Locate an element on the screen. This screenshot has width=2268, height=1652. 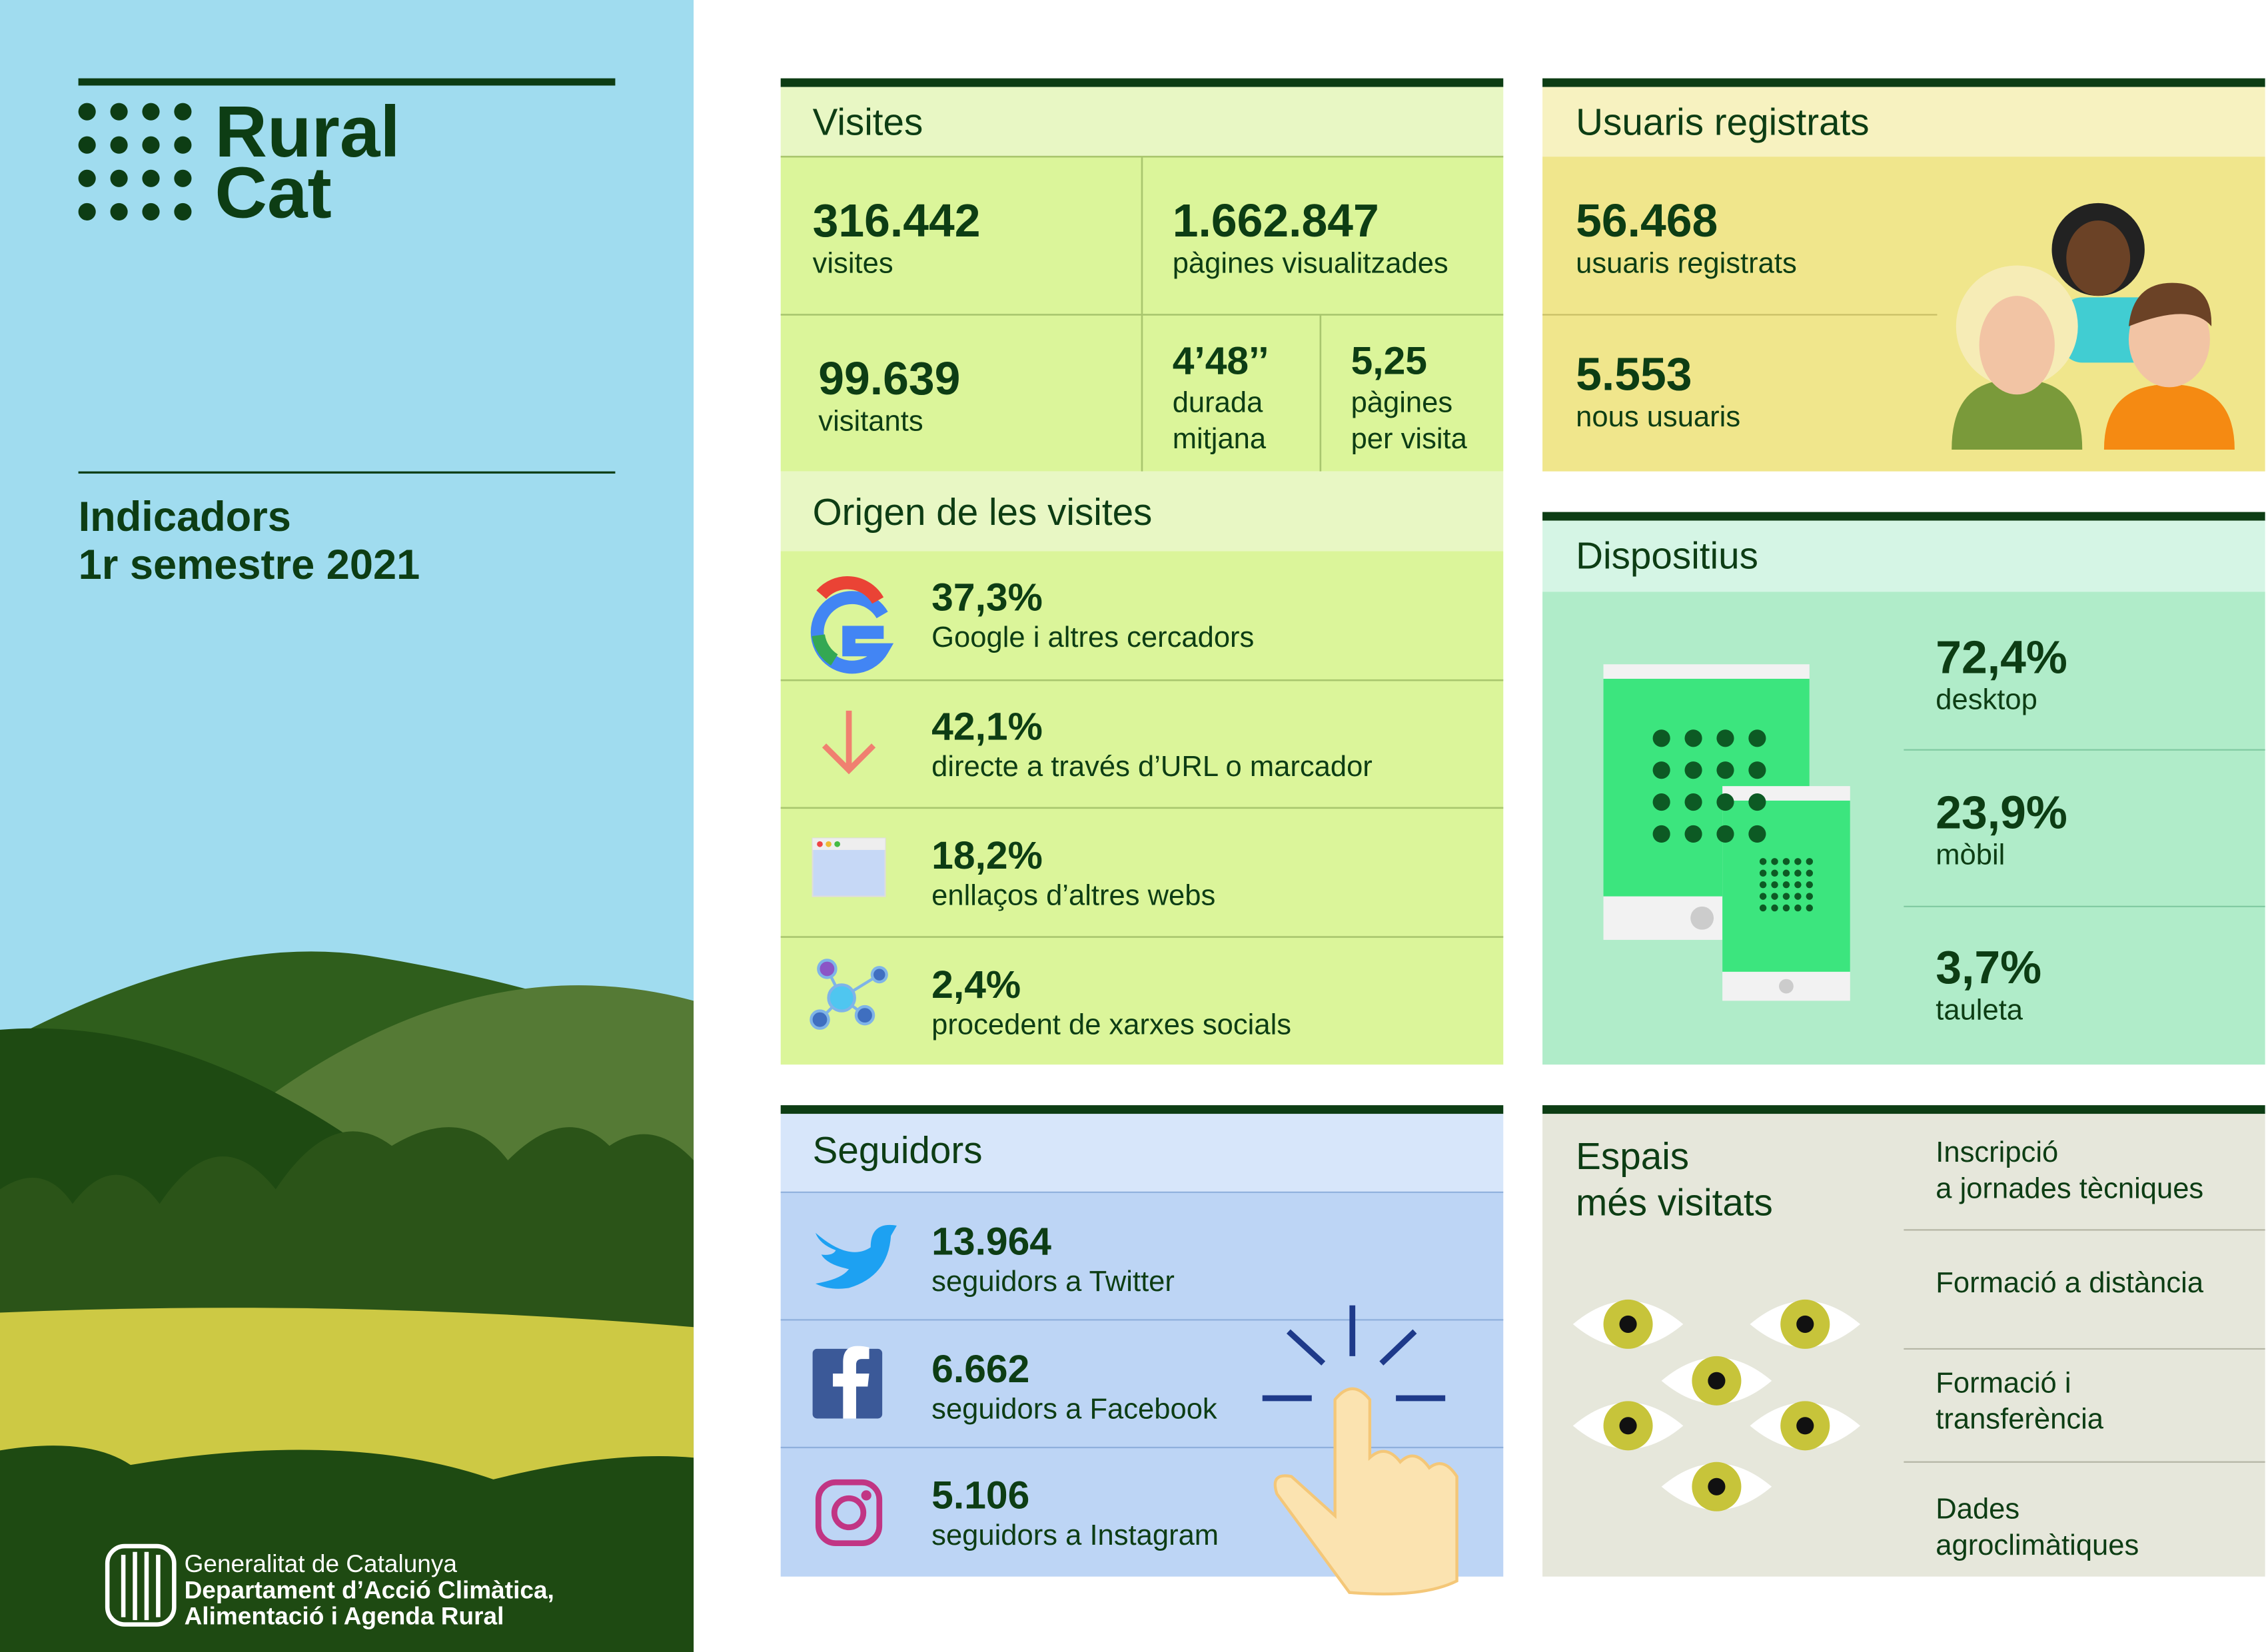
stat-label: Google i altres cercadors is located at coordinates (1092, 637).